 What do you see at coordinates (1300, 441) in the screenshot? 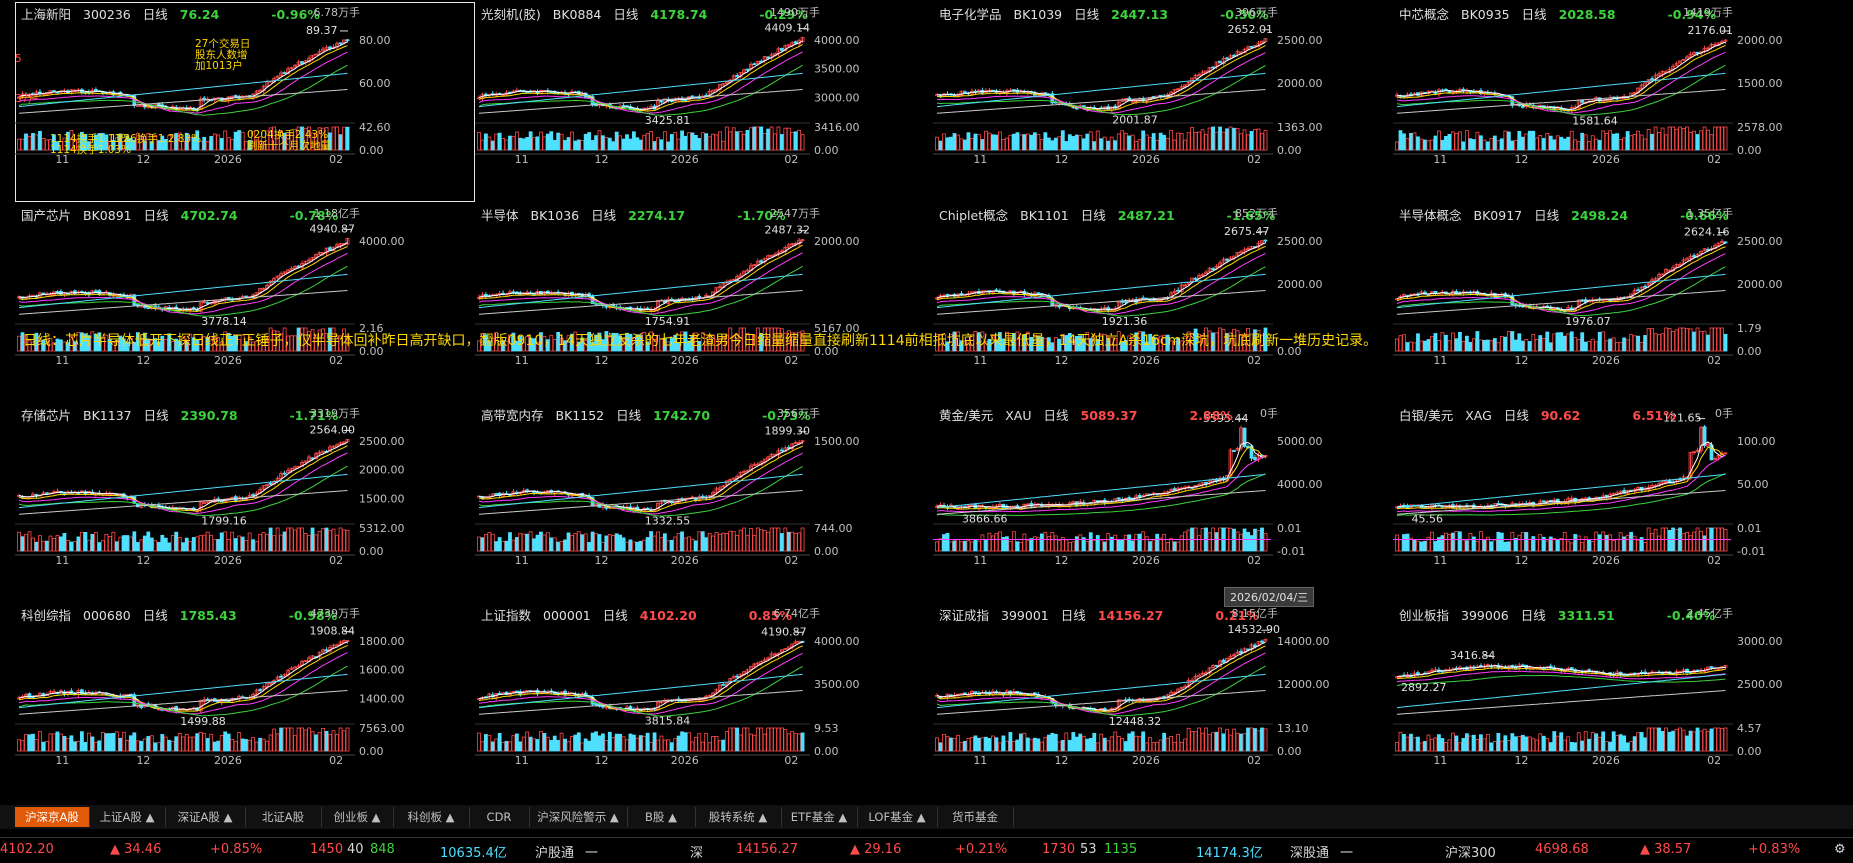
I see `y-axis-tick-label: 5000.00` at bounding box center [1300, 441].